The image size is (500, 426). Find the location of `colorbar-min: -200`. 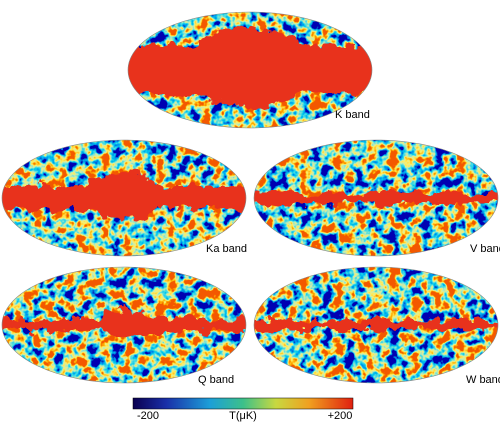

colorbar-min: -200 is located at coordinates (148, 416).